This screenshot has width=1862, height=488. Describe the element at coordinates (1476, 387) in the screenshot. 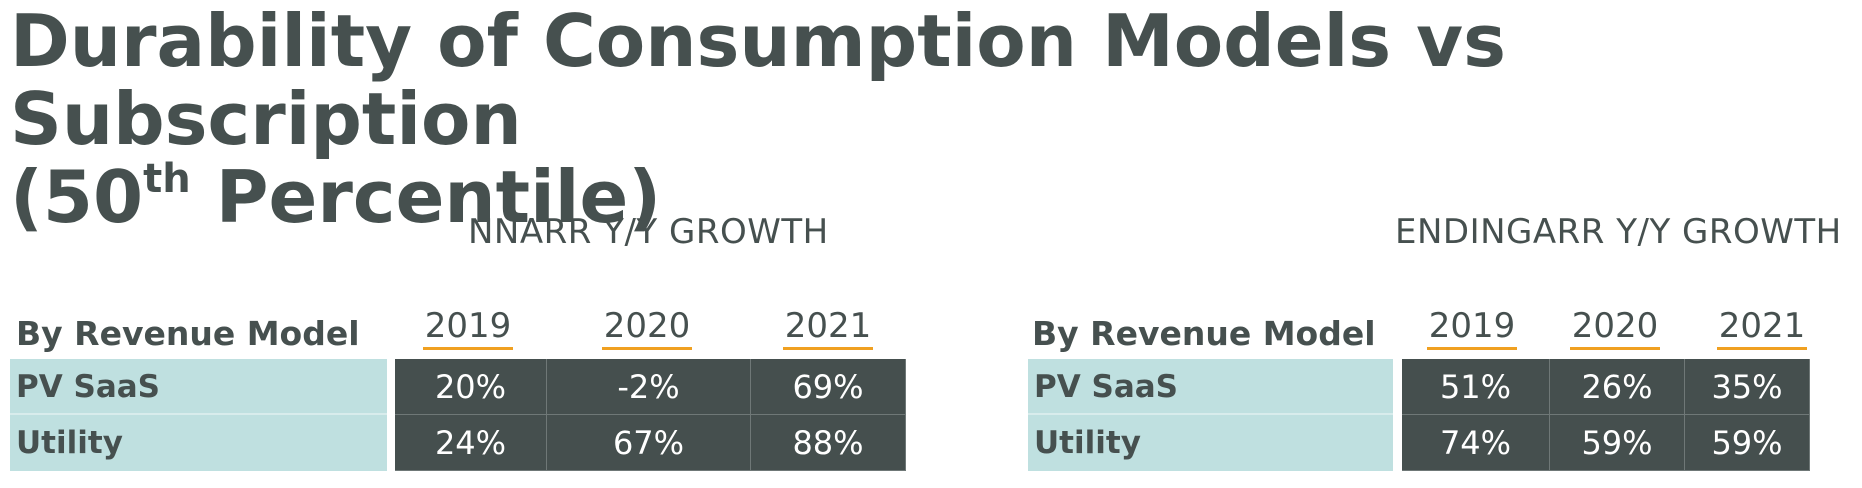

I see `endingarr-cell-pv-saas-2019: 51%` at that location.